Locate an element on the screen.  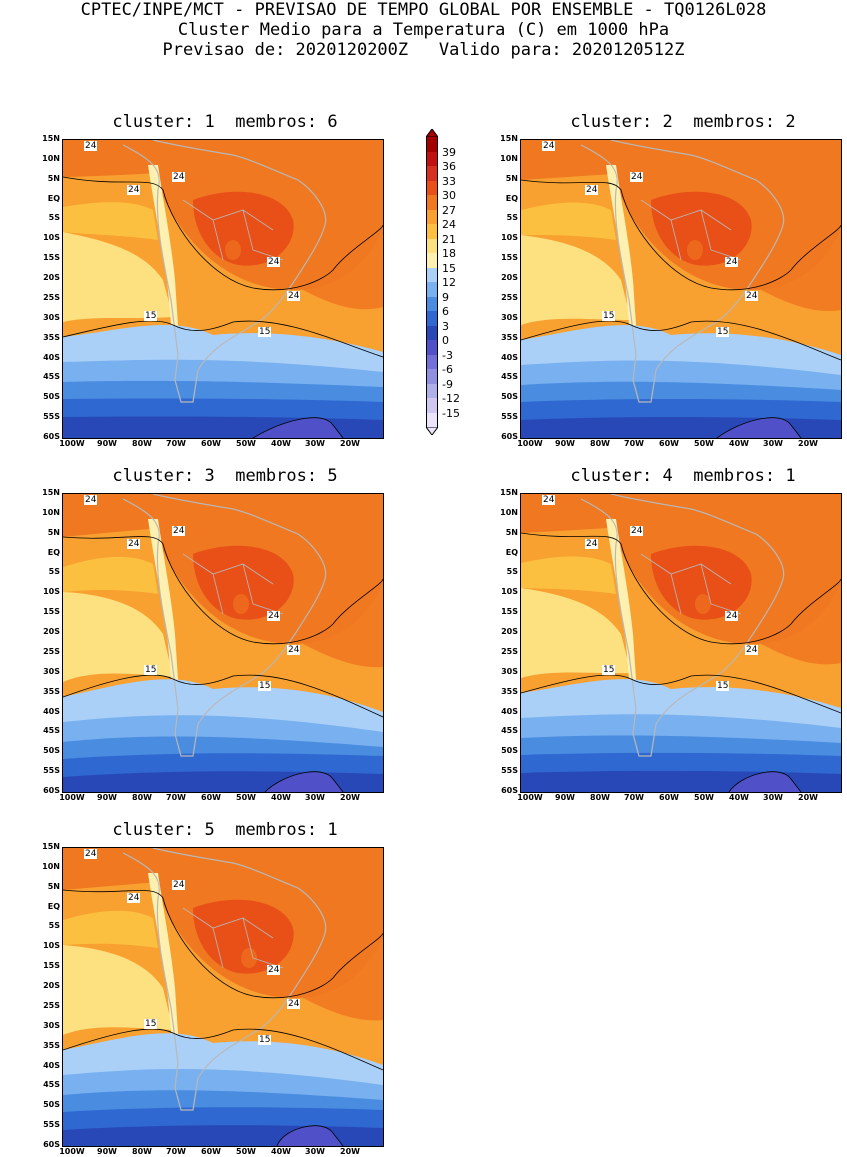
longitude-tick-label: 20W is located at coordinates (350, 1151).